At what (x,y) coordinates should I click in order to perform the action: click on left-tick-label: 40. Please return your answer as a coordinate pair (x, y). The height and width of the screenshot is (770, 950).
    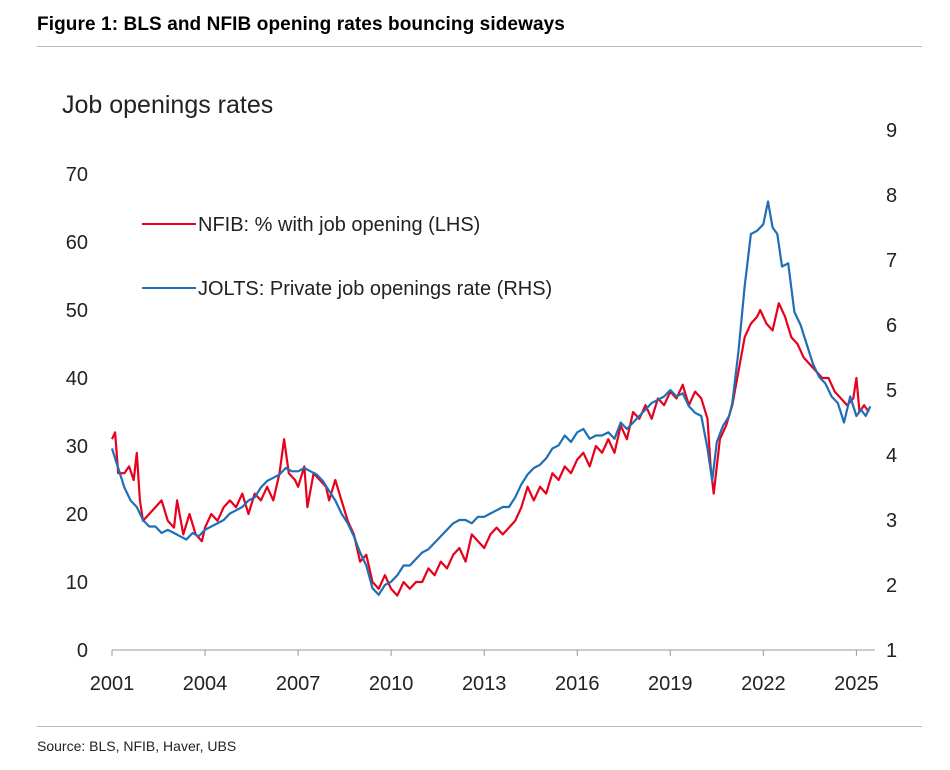
    Looking at the image, I should click on (77, 379).